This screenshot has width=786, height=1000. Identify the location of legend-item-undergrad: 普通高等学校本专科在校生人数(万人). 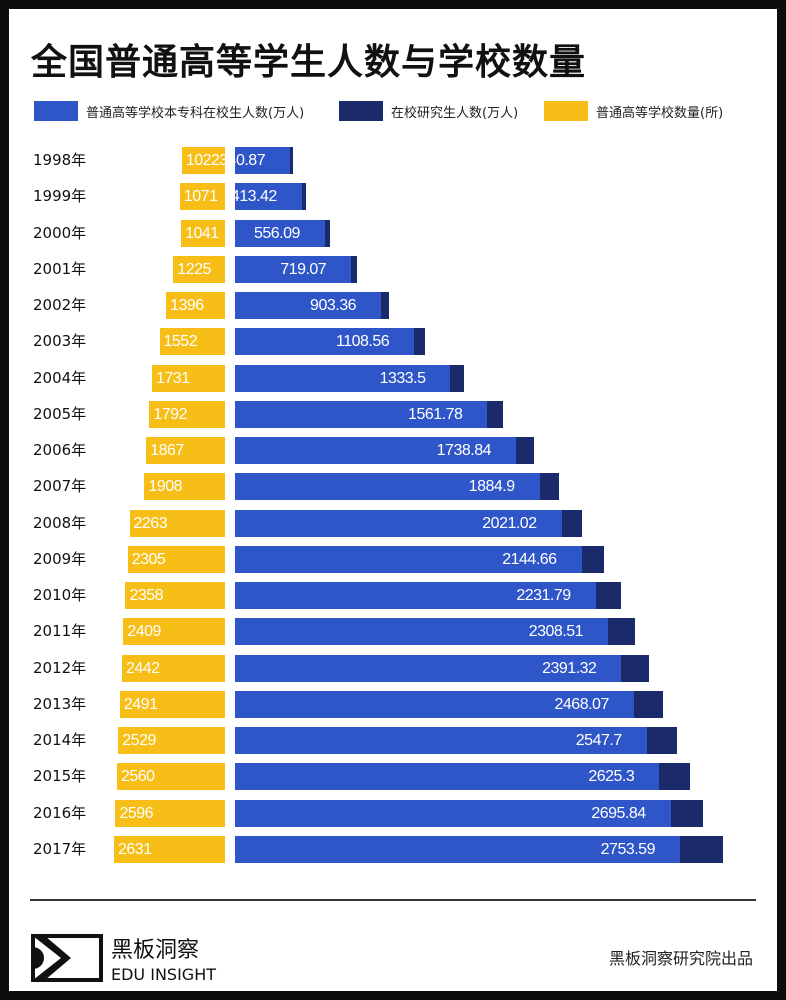
(169, 111).